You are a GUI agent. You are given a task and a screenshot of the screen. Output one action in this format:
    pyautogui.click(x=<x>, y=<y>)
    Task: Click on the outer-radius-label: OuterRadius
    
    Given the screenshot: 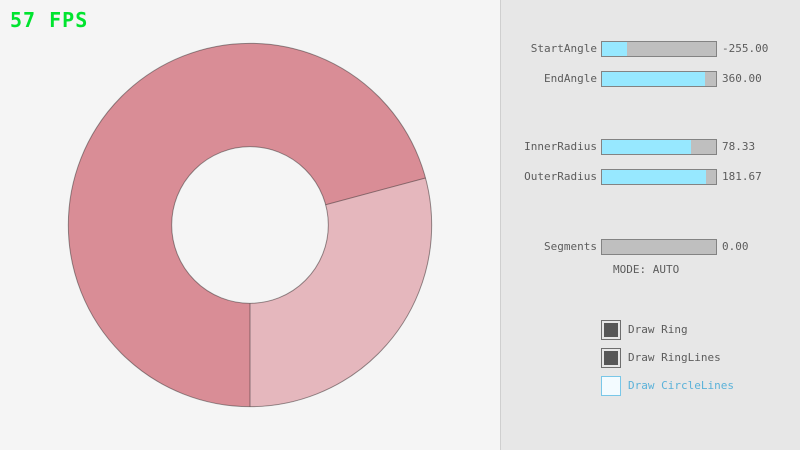 What is the action you would take?
    pyautogui.click(x=560, y=176)
    